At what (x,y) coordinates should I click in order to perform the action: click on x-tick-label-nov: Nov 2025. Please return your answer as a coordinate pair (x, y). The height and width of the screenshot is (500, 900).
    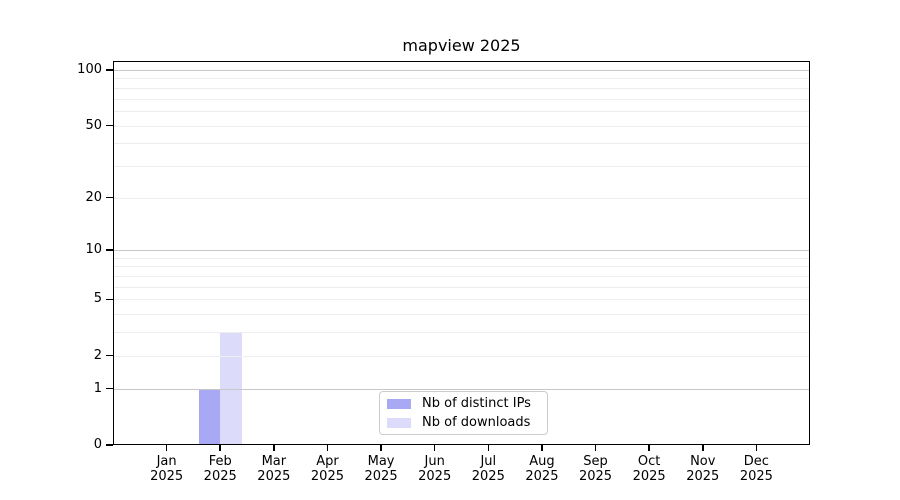
    Looking at the image, I should click on (703, 469).